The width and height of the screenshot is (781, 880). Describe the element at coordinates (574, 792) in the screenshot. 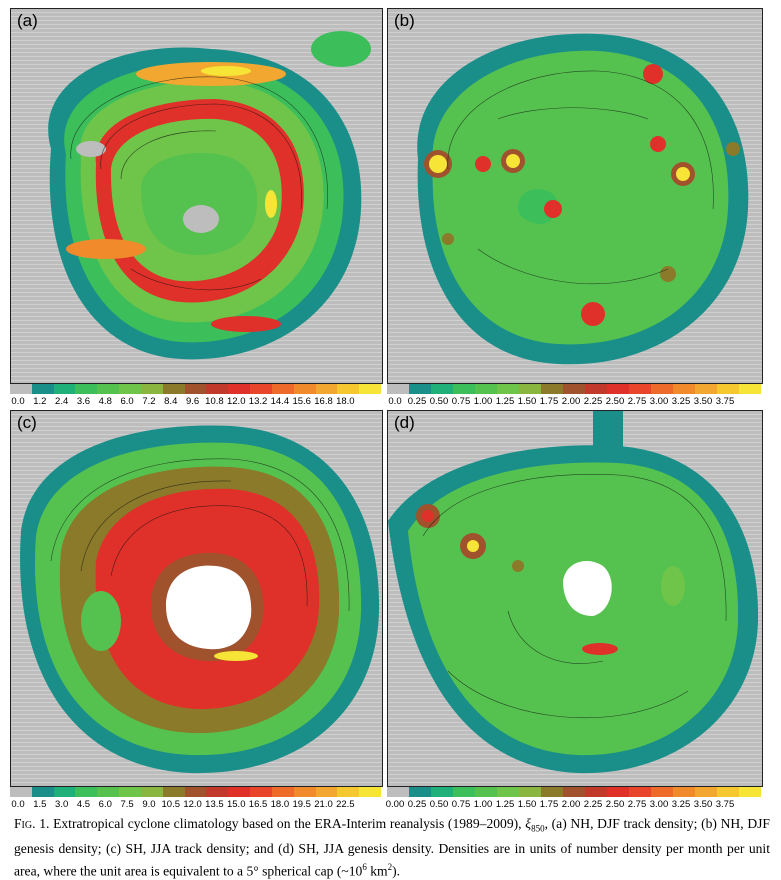

I see `colorbar-d` at that location.